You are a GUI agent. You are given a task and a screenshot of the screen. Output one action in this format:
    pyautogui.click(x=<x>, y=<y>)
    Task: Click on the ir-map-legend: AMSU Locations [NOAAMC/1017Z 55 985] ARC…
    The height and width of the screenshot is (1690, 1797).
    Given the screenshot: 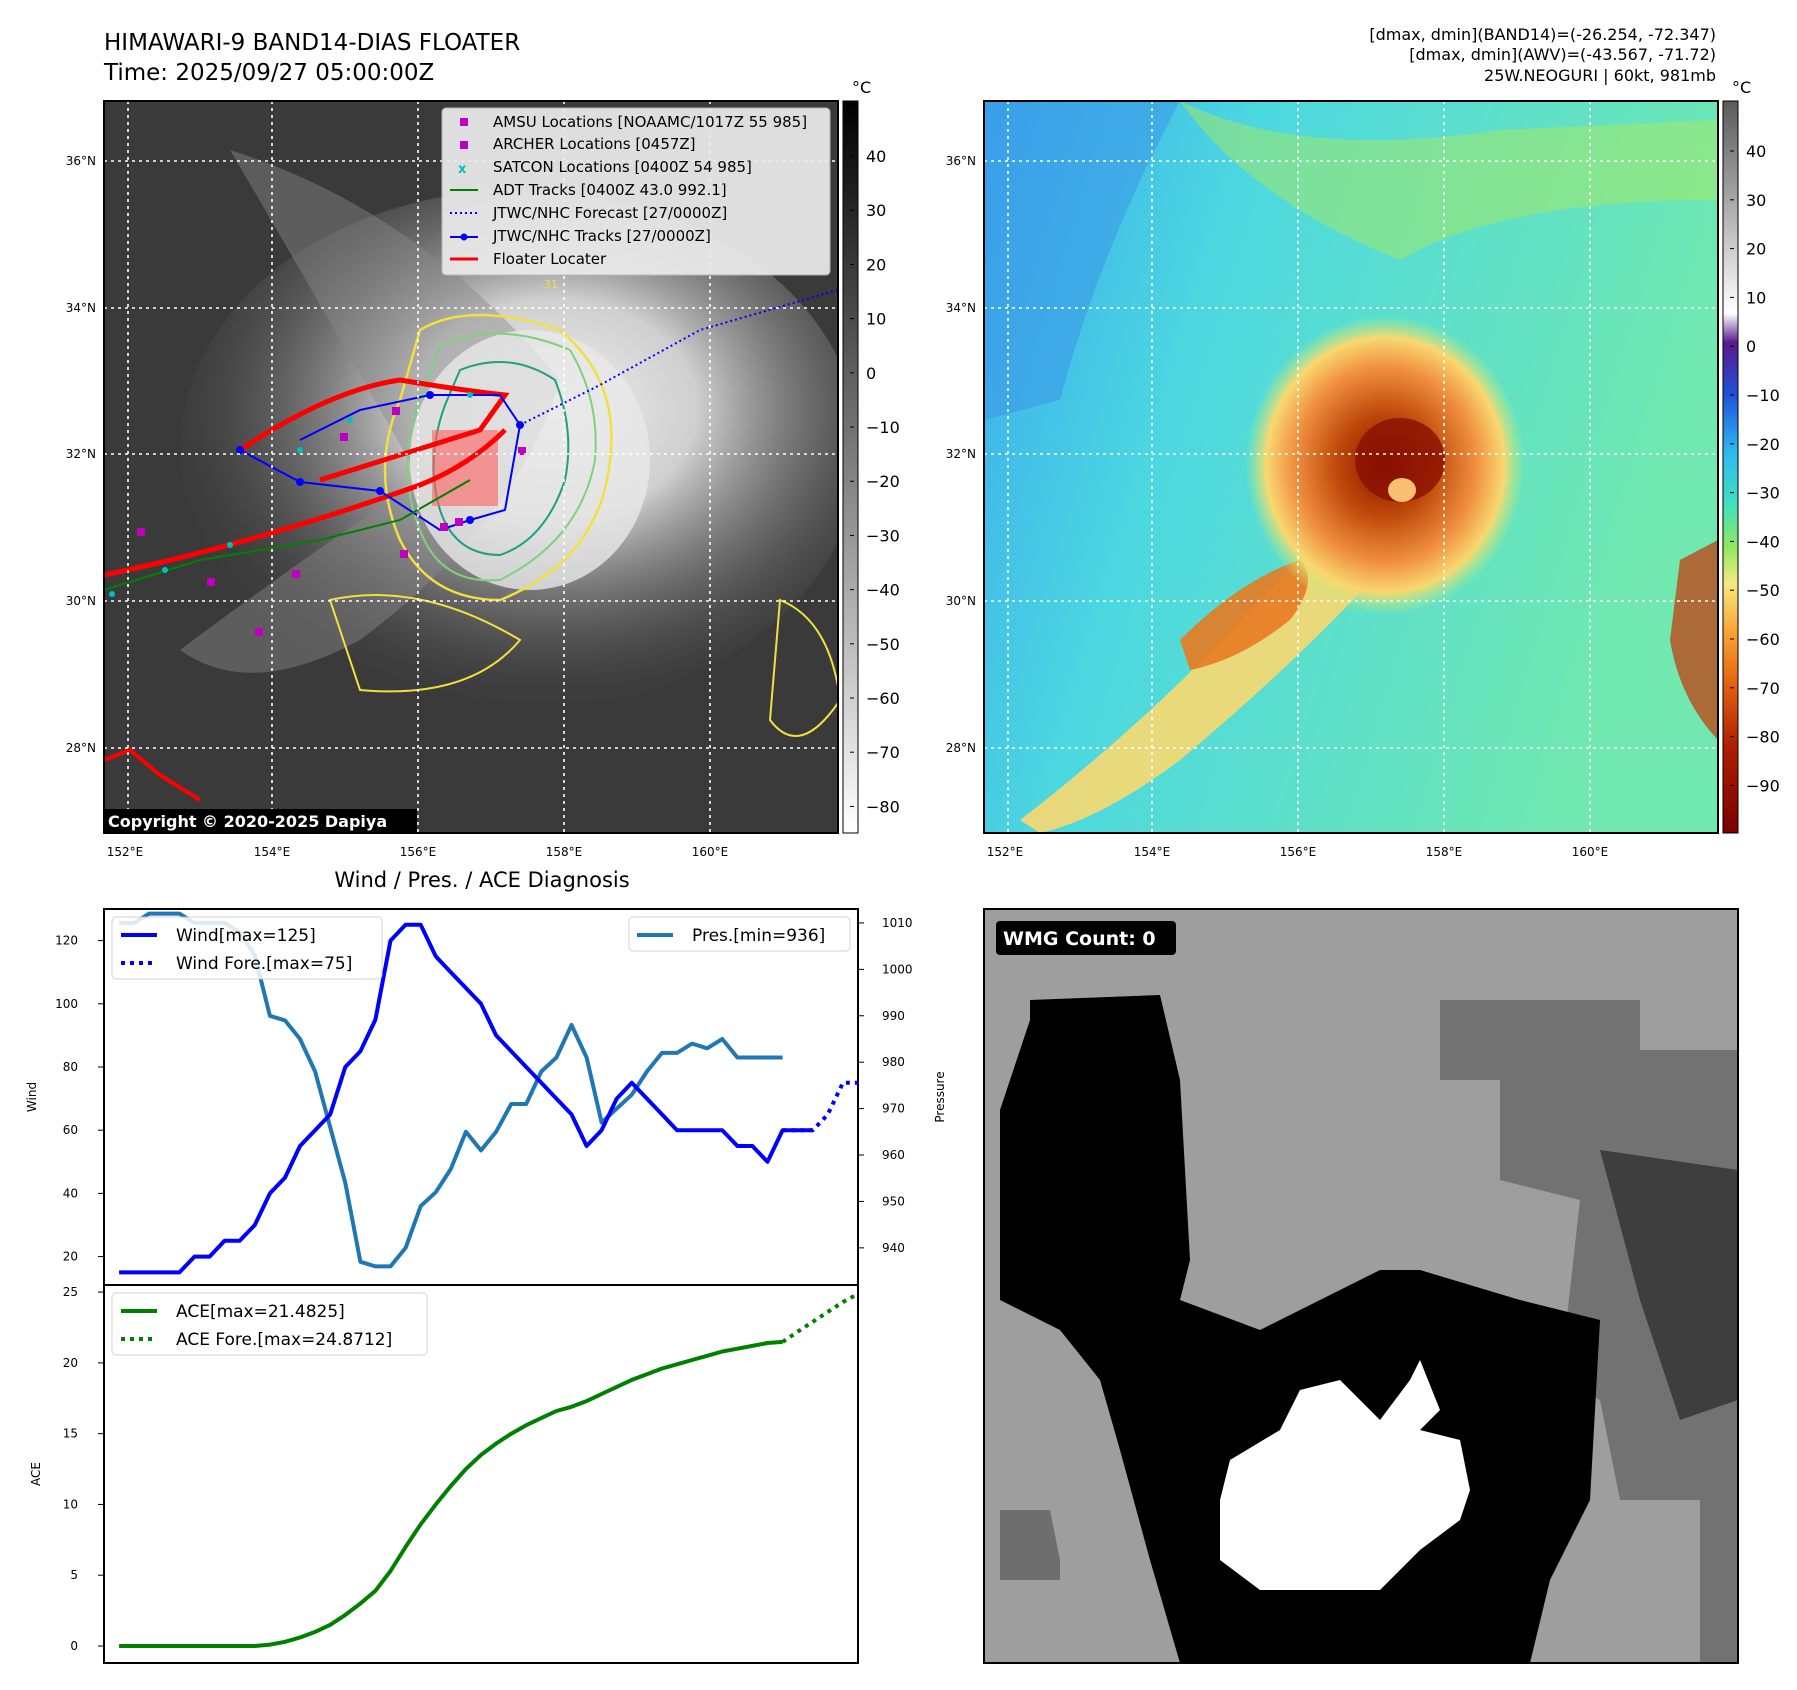 What is the action you would take?
    pyautogui.click(x=636, y=191)
    